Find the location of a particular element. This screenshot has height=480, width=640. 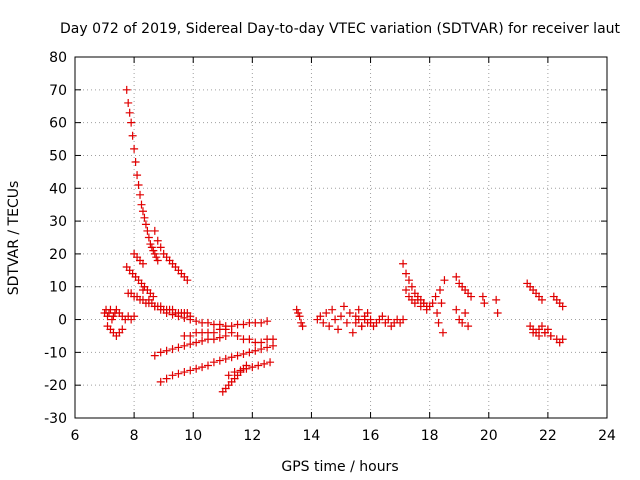

x-tick-label: 12 is located at coordinates (252, 436).